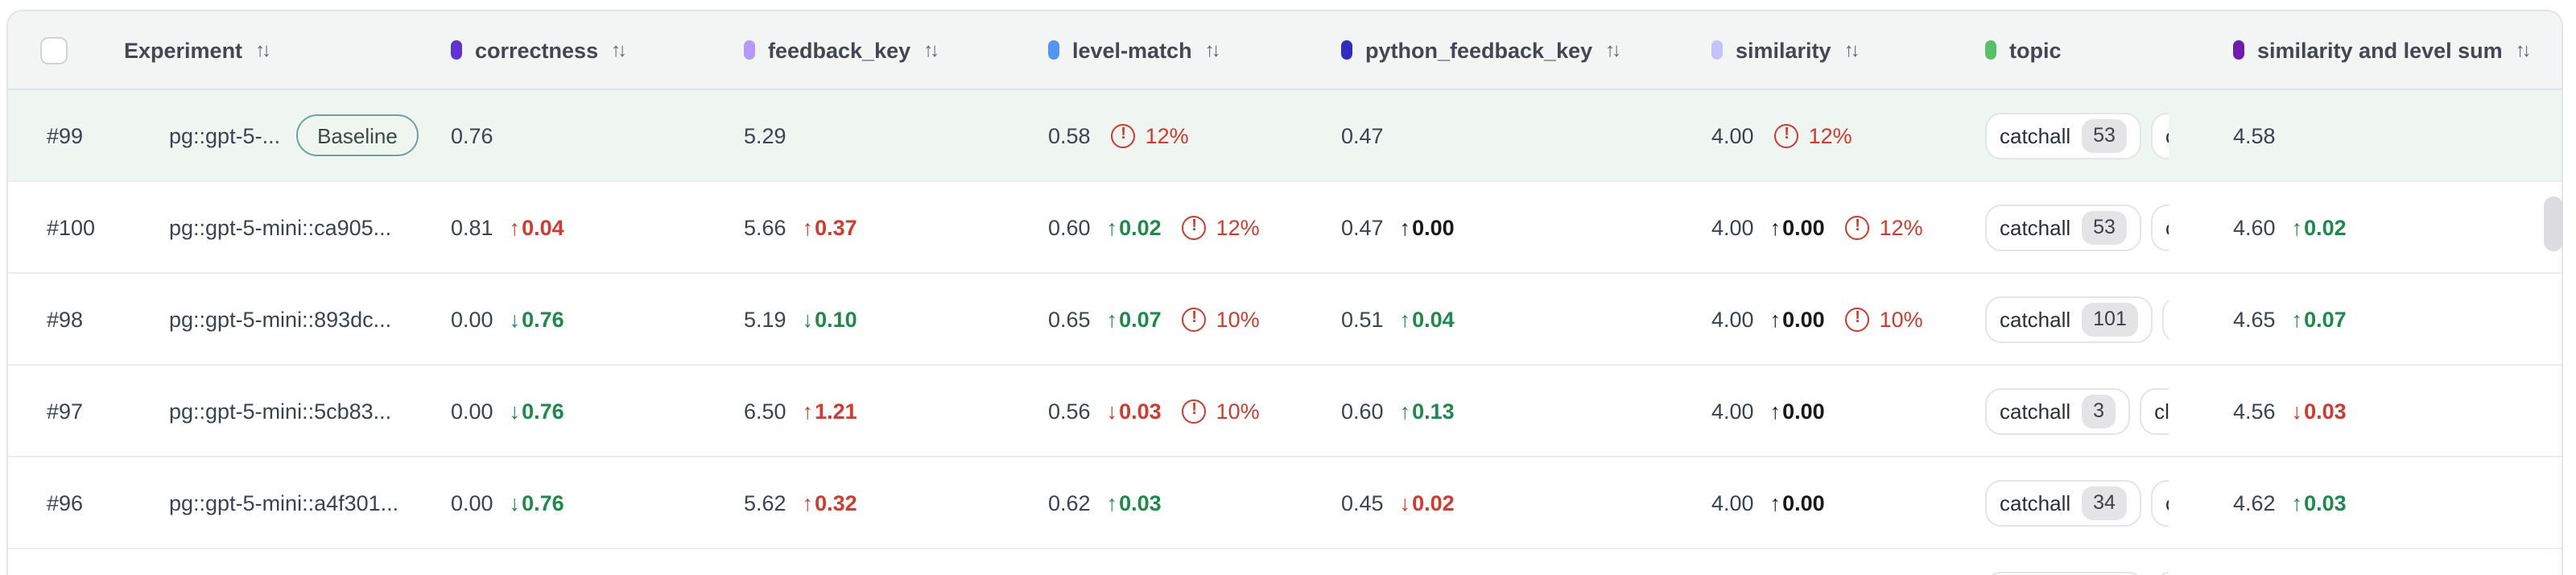 This screenshot has width=2576, height=575. What do you see at coordinates (765, 503) in the screenshot?
I see `metric-value: 5.62` at bounding box center [765, 503].